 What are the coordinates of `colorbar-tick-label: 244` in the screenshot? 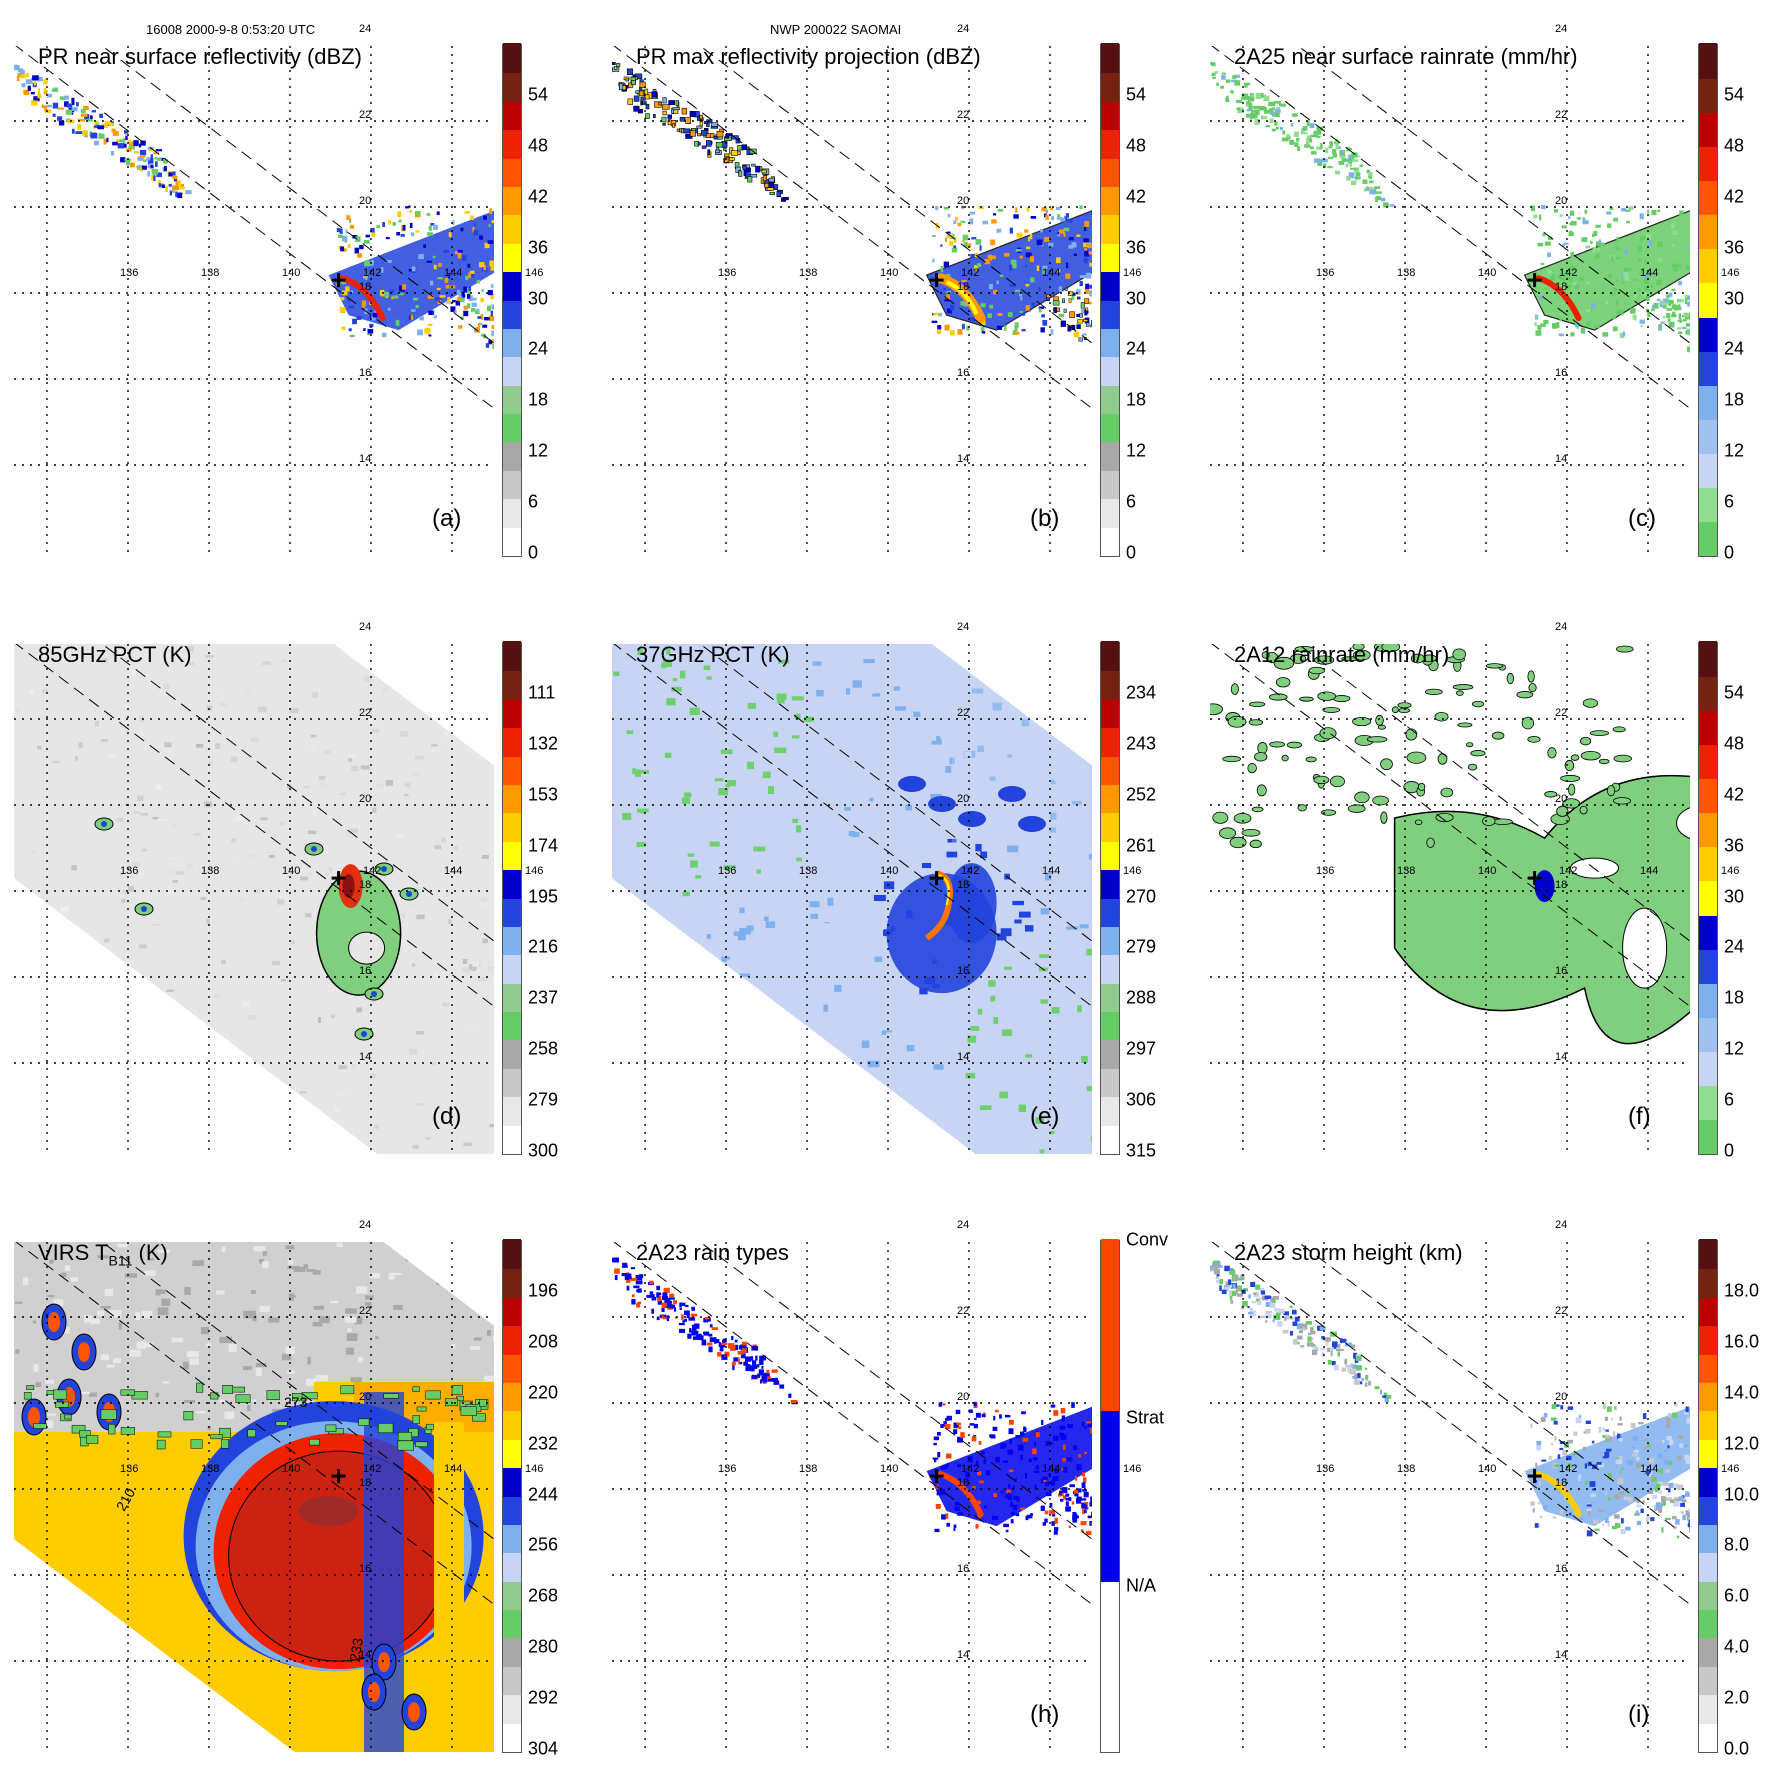 It's located at (543, 1494).